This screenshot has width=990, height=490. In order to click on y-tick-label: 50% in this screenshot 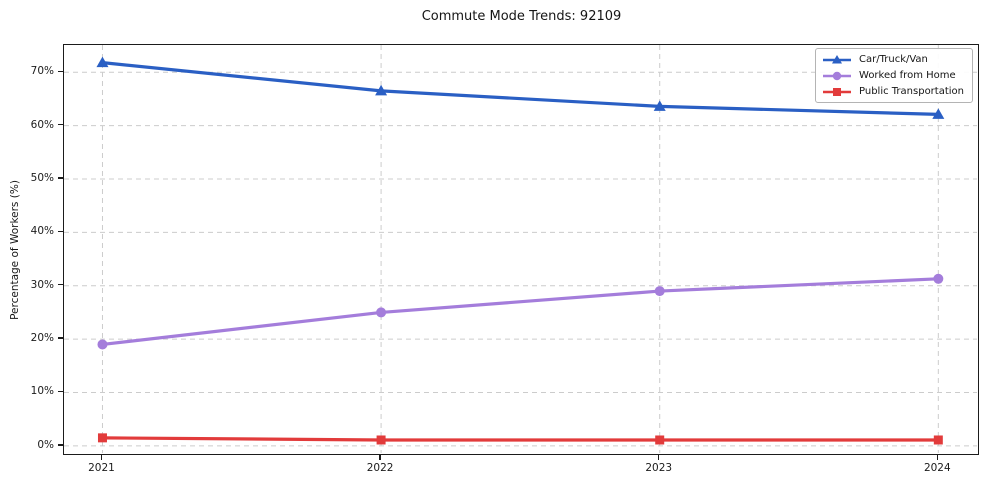, I will do `click(42, 177)`.